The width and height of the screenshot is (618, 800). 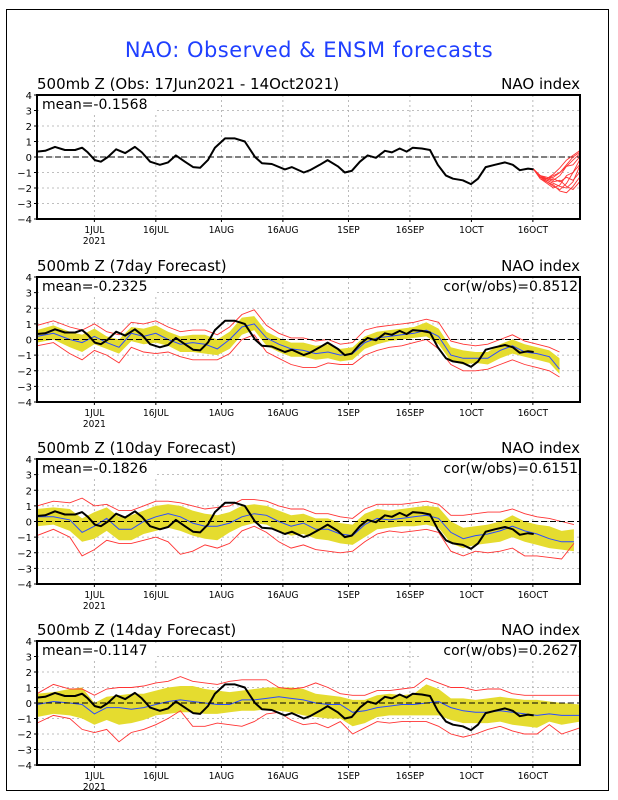 What do you see at coordinates (136, 448) in the screenshot?
I see `panel-title: 500mb Z (10day Forecast)` at bounding box center [136, 448].